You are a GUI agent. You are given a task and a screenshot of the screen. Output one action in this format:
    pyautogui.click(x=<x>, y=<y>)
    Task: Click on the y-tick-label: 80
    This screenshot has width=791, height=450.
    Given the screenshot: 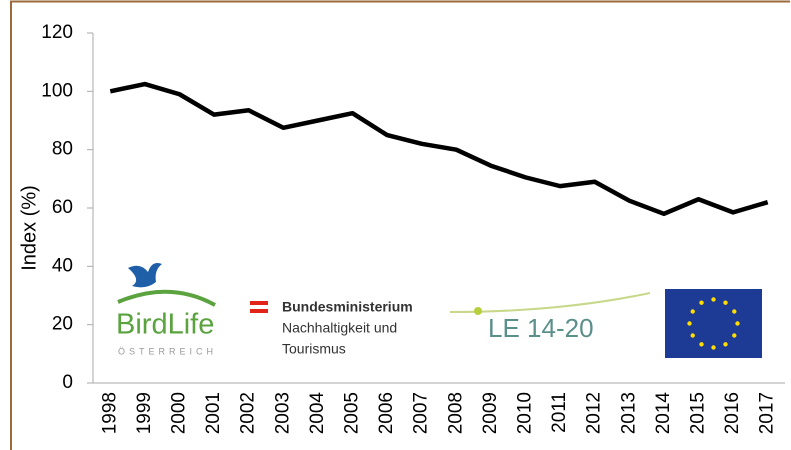 What is the action you would take?
    pyautogui.click(x=62, y=149)
    